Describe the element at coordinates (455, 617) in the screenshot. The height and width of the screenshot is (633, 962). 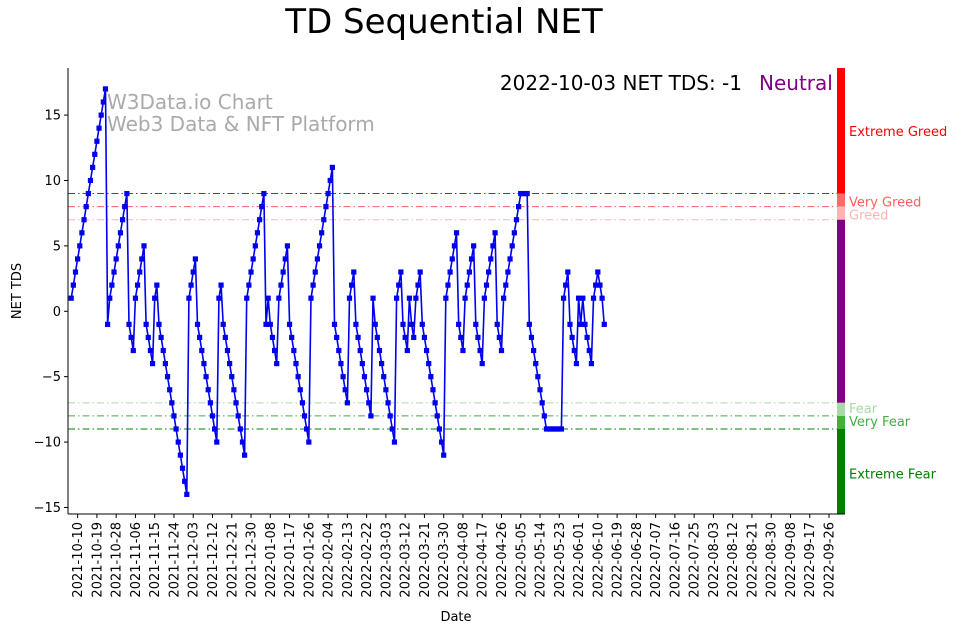
I see `x-axis-label: Date` at that location.